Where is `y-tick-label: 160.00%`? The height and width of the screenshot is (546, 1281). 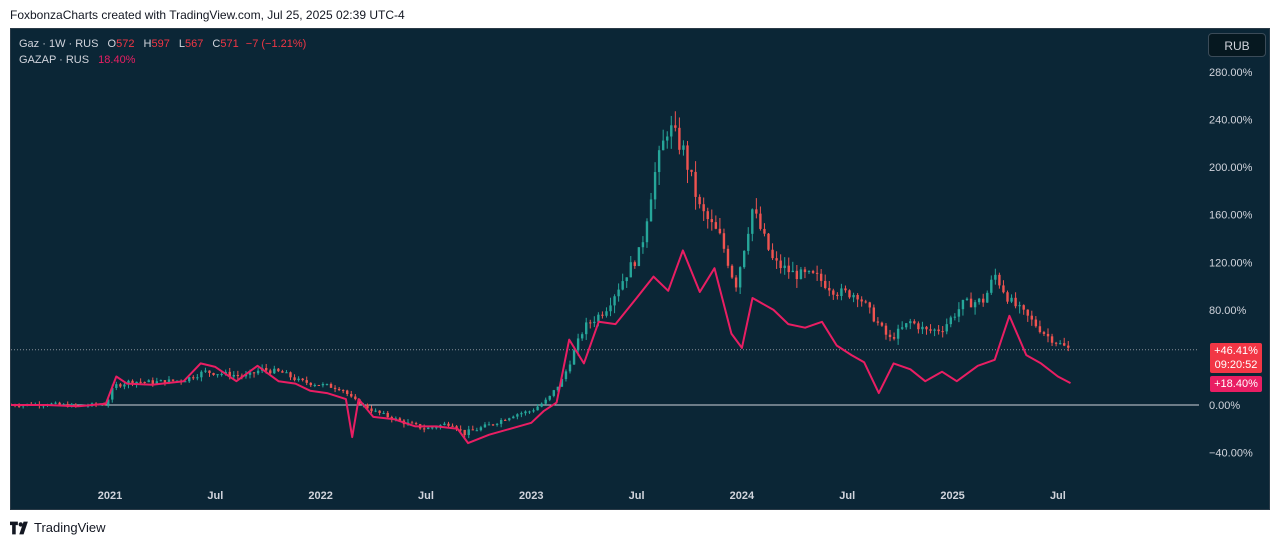
y-tick-label: 160.00% is located at coordinates (1231, 216).